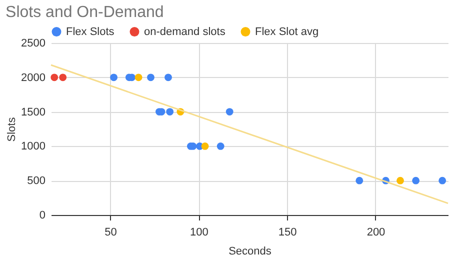  What do you see at coordinates (85, 12) in the screenshot?
I see `chart-title: Slots and On-Demand` at bounding box center [85, 12].